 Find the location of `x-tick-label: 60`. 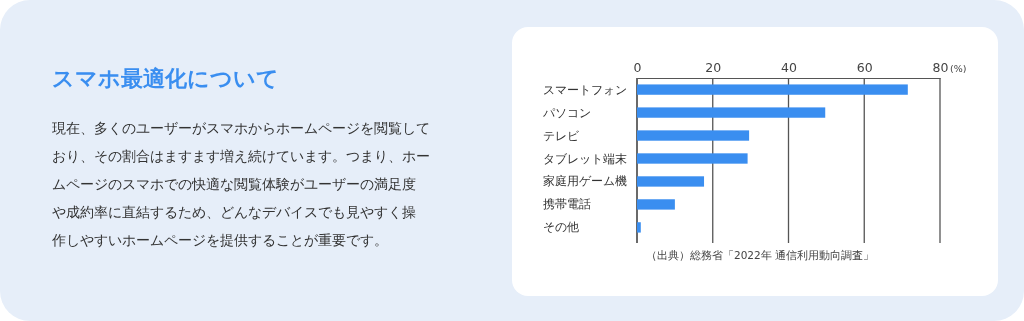

x-tick-label: 60 is located at coordinates (864, 67).